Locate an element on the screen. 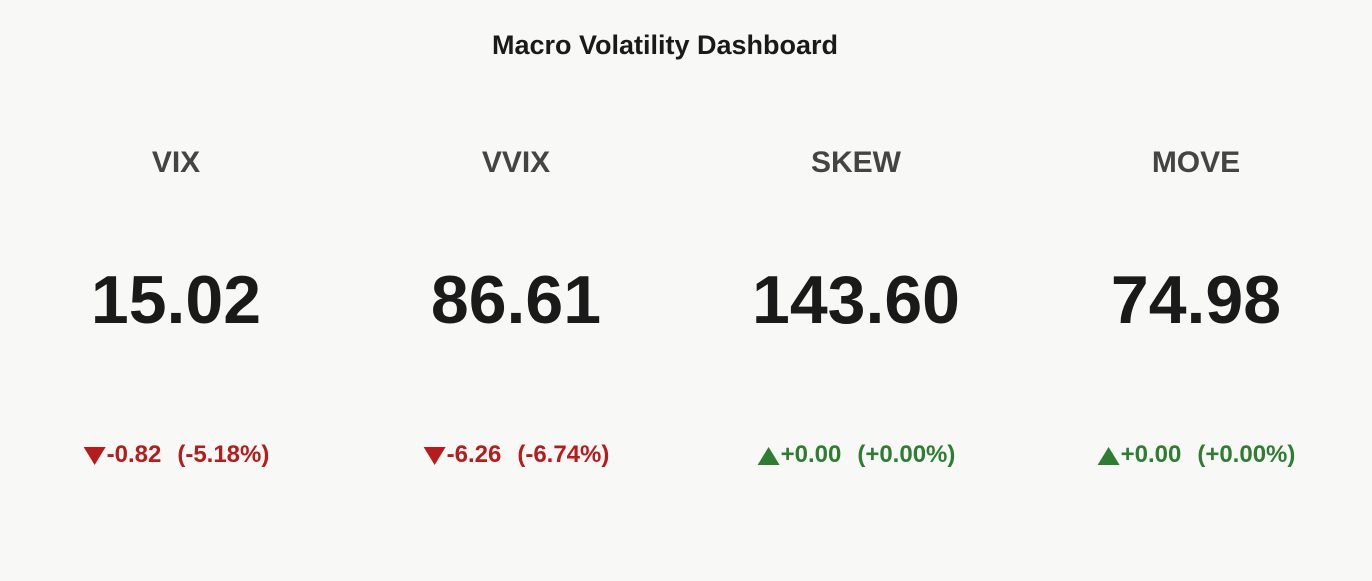 The width and height of the screenshot is (1372, 581). indicator-value: 143.60 is located at coordinates (856, 300).